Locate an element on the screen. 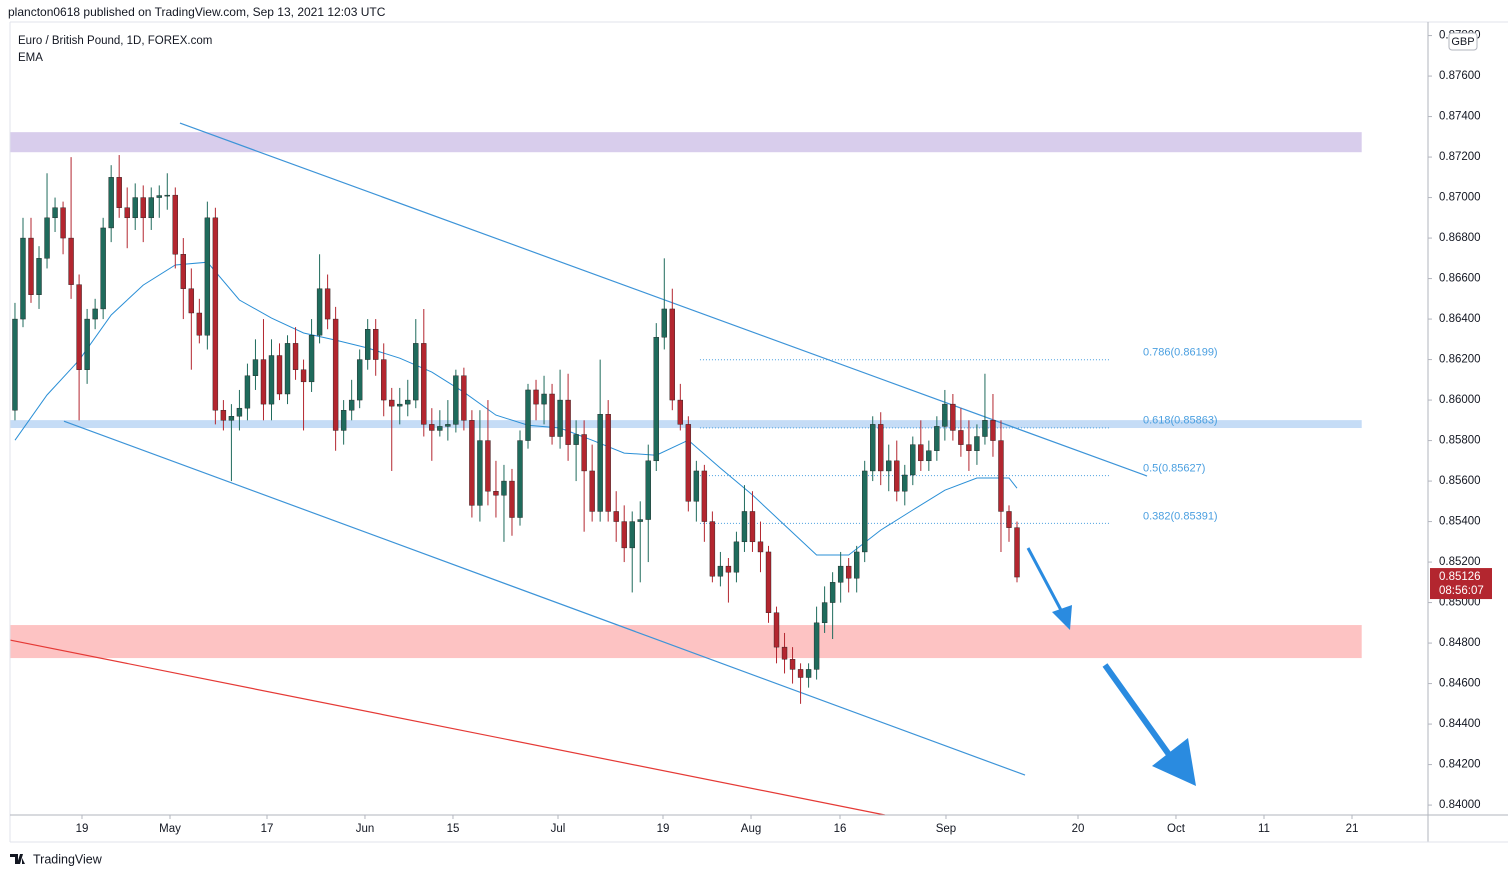 The height and width of the screenshot is (883, 1508). x-tick-label: 19 is located at coordinates (82, 829).